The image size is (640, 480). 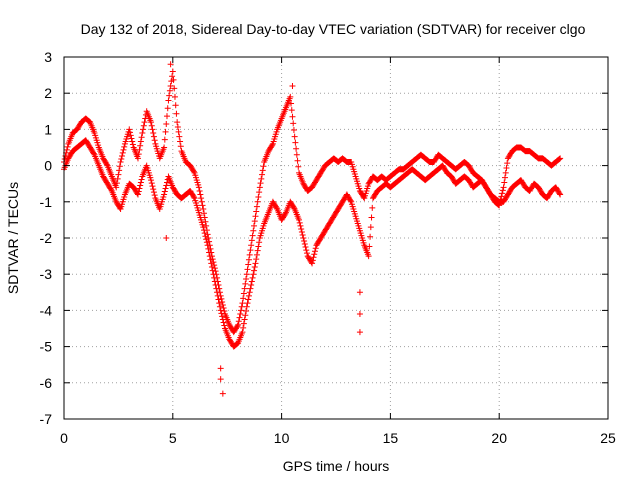 I want to click on y-tick-label: 0, so click(x=48, y=166).